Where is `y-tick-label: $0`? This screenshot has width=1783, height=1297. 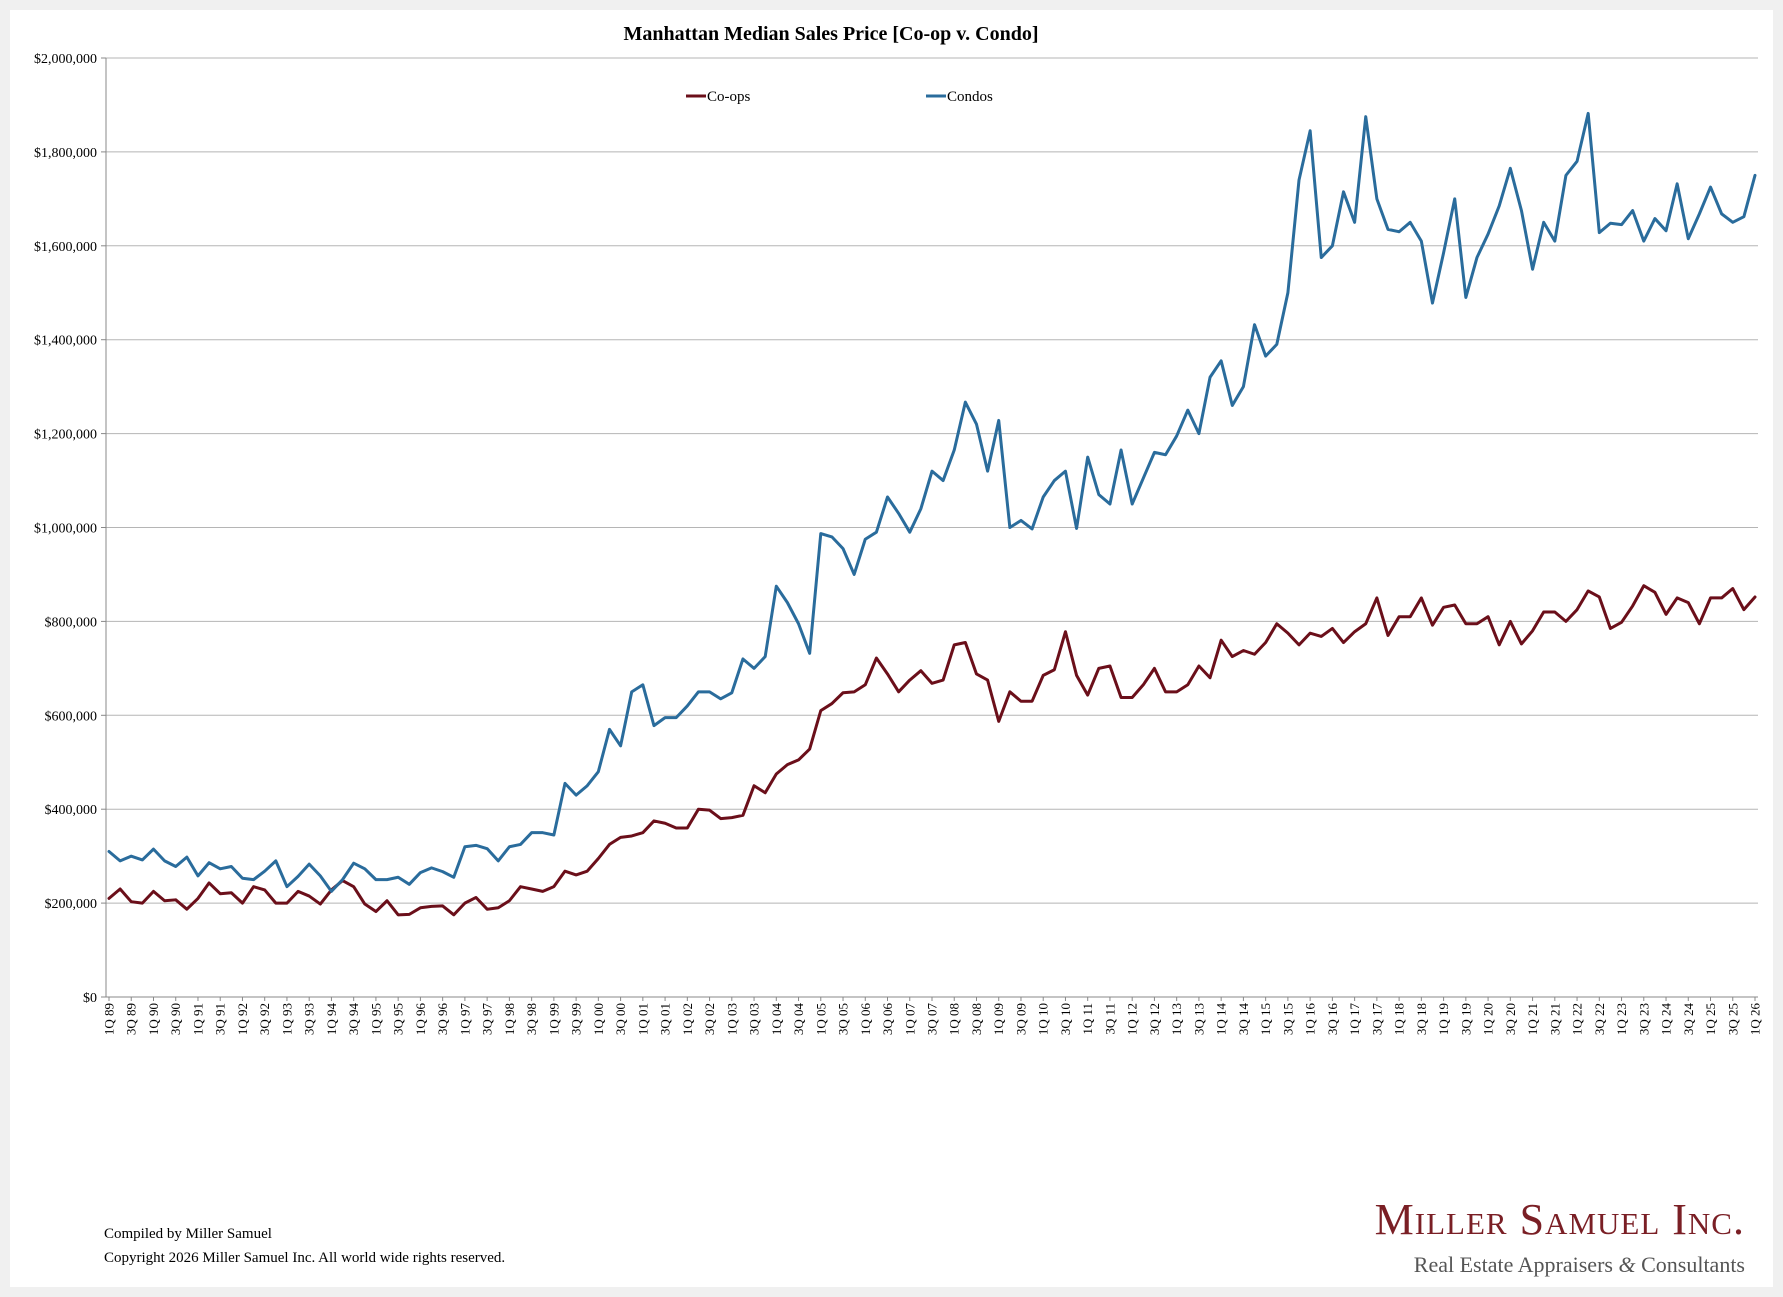
y-tick-label: $0 is located at coordinates (90, 998).